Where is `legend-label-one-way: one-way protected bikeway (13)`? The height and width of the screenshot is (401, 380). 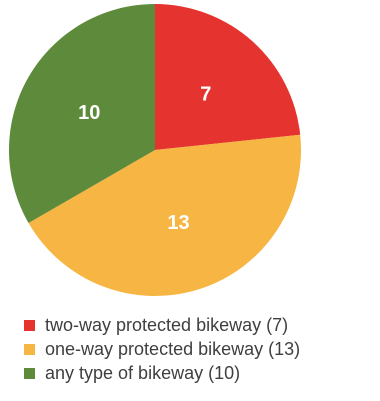
legend-label-one-way: one-way protected bikeway (13) is located at coordinates (173, 348).